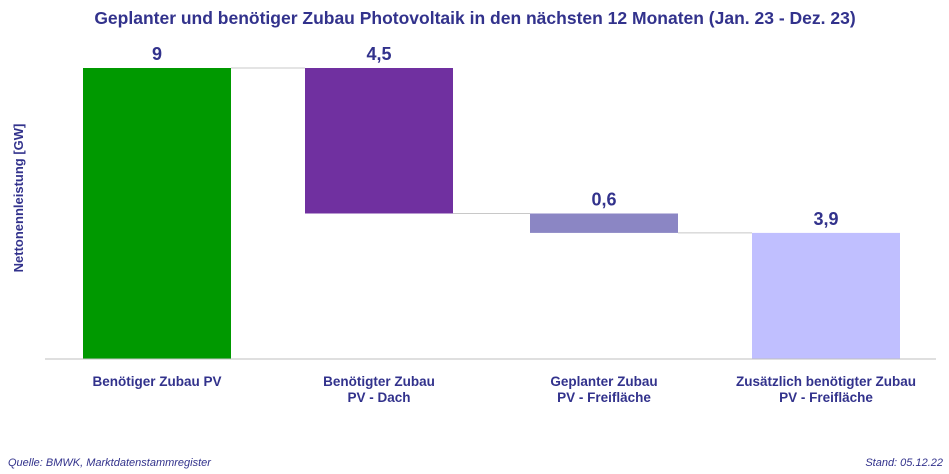 This screenshot has height=474, width=949. I want to click on value-label-4: 3,9, so click(825, 219).